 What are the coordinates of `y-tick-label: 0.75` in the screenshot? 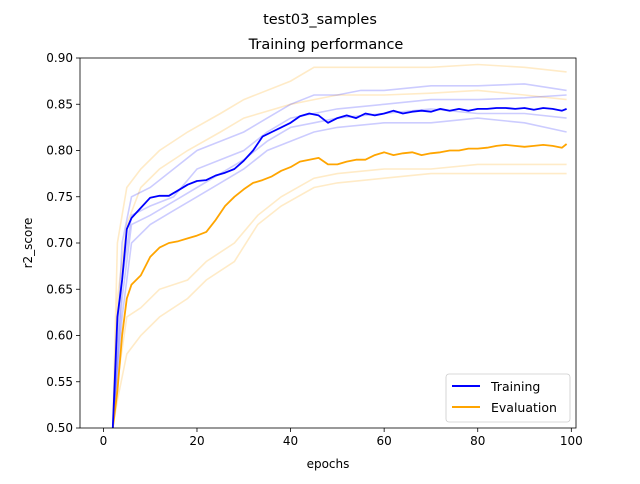 It's located at (59, 197).